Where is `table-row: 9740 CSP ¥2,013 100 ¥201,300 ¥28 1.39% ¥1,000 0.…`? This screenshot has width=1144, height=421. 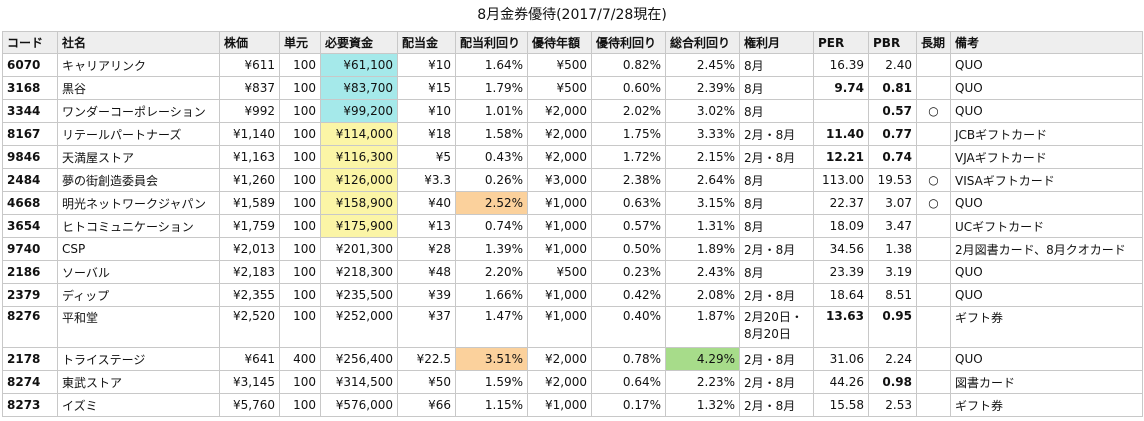
table-row: 9740 CSP ¥2,013 100 ¥201,300 ¥28 1.39% ¥1,000 0.… is located at coordinates (572, 249).